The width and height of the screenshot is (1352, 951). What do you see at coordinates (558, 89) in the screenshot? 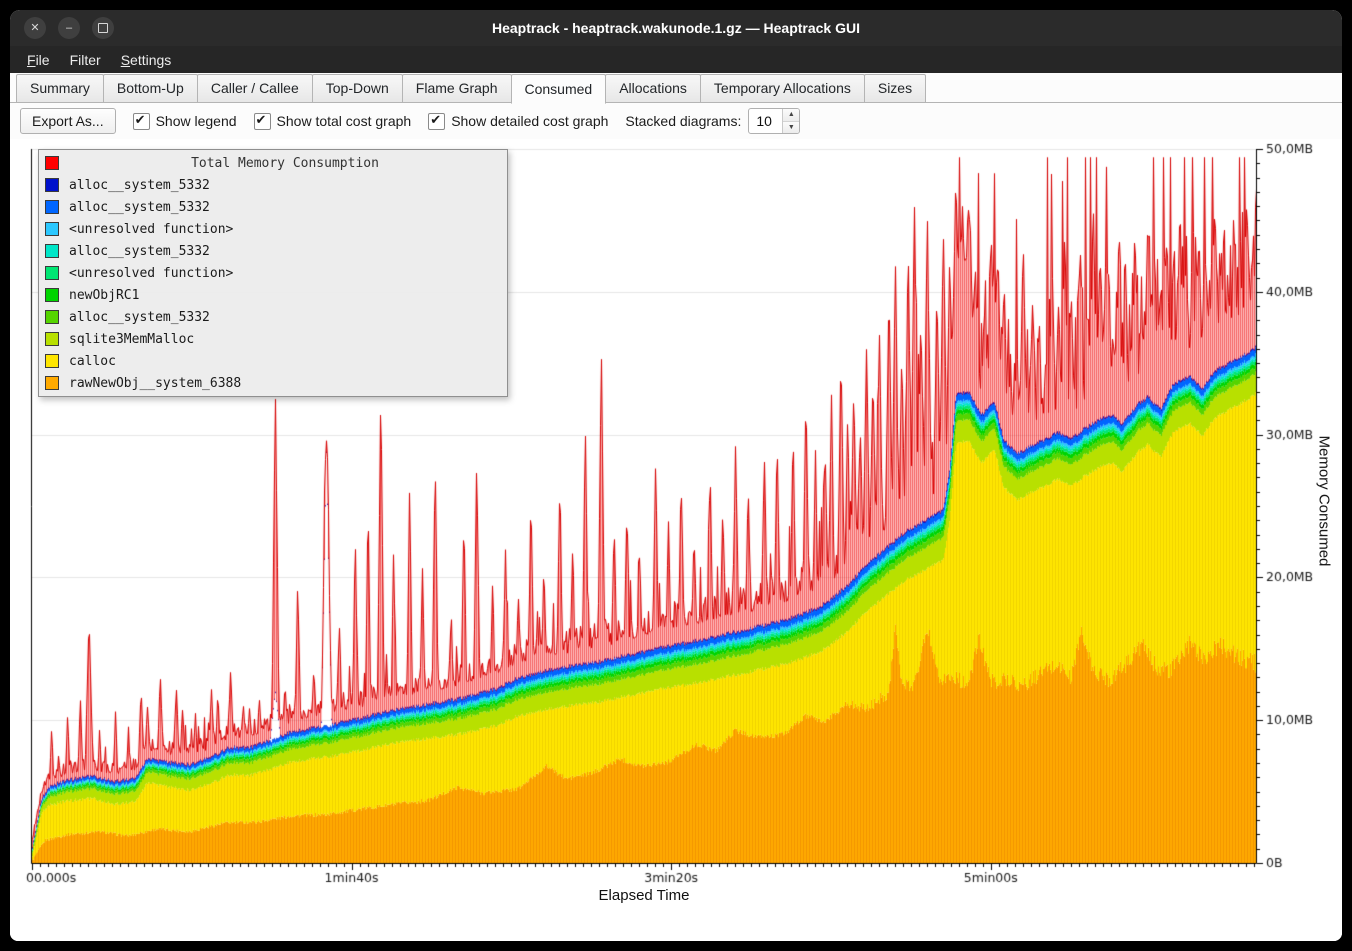
I see `tab-consumed: Consumed` at bounding box center [558, 89].